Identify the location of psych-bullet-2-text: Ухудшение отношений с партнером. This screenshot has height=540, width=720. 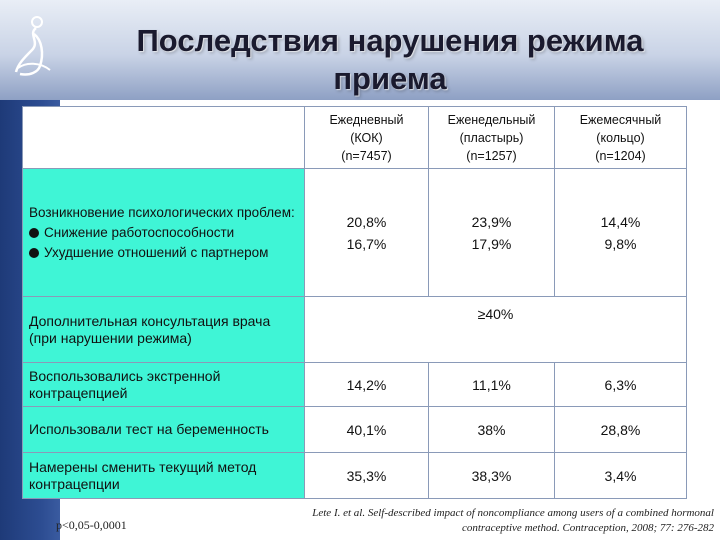
(156, 252).